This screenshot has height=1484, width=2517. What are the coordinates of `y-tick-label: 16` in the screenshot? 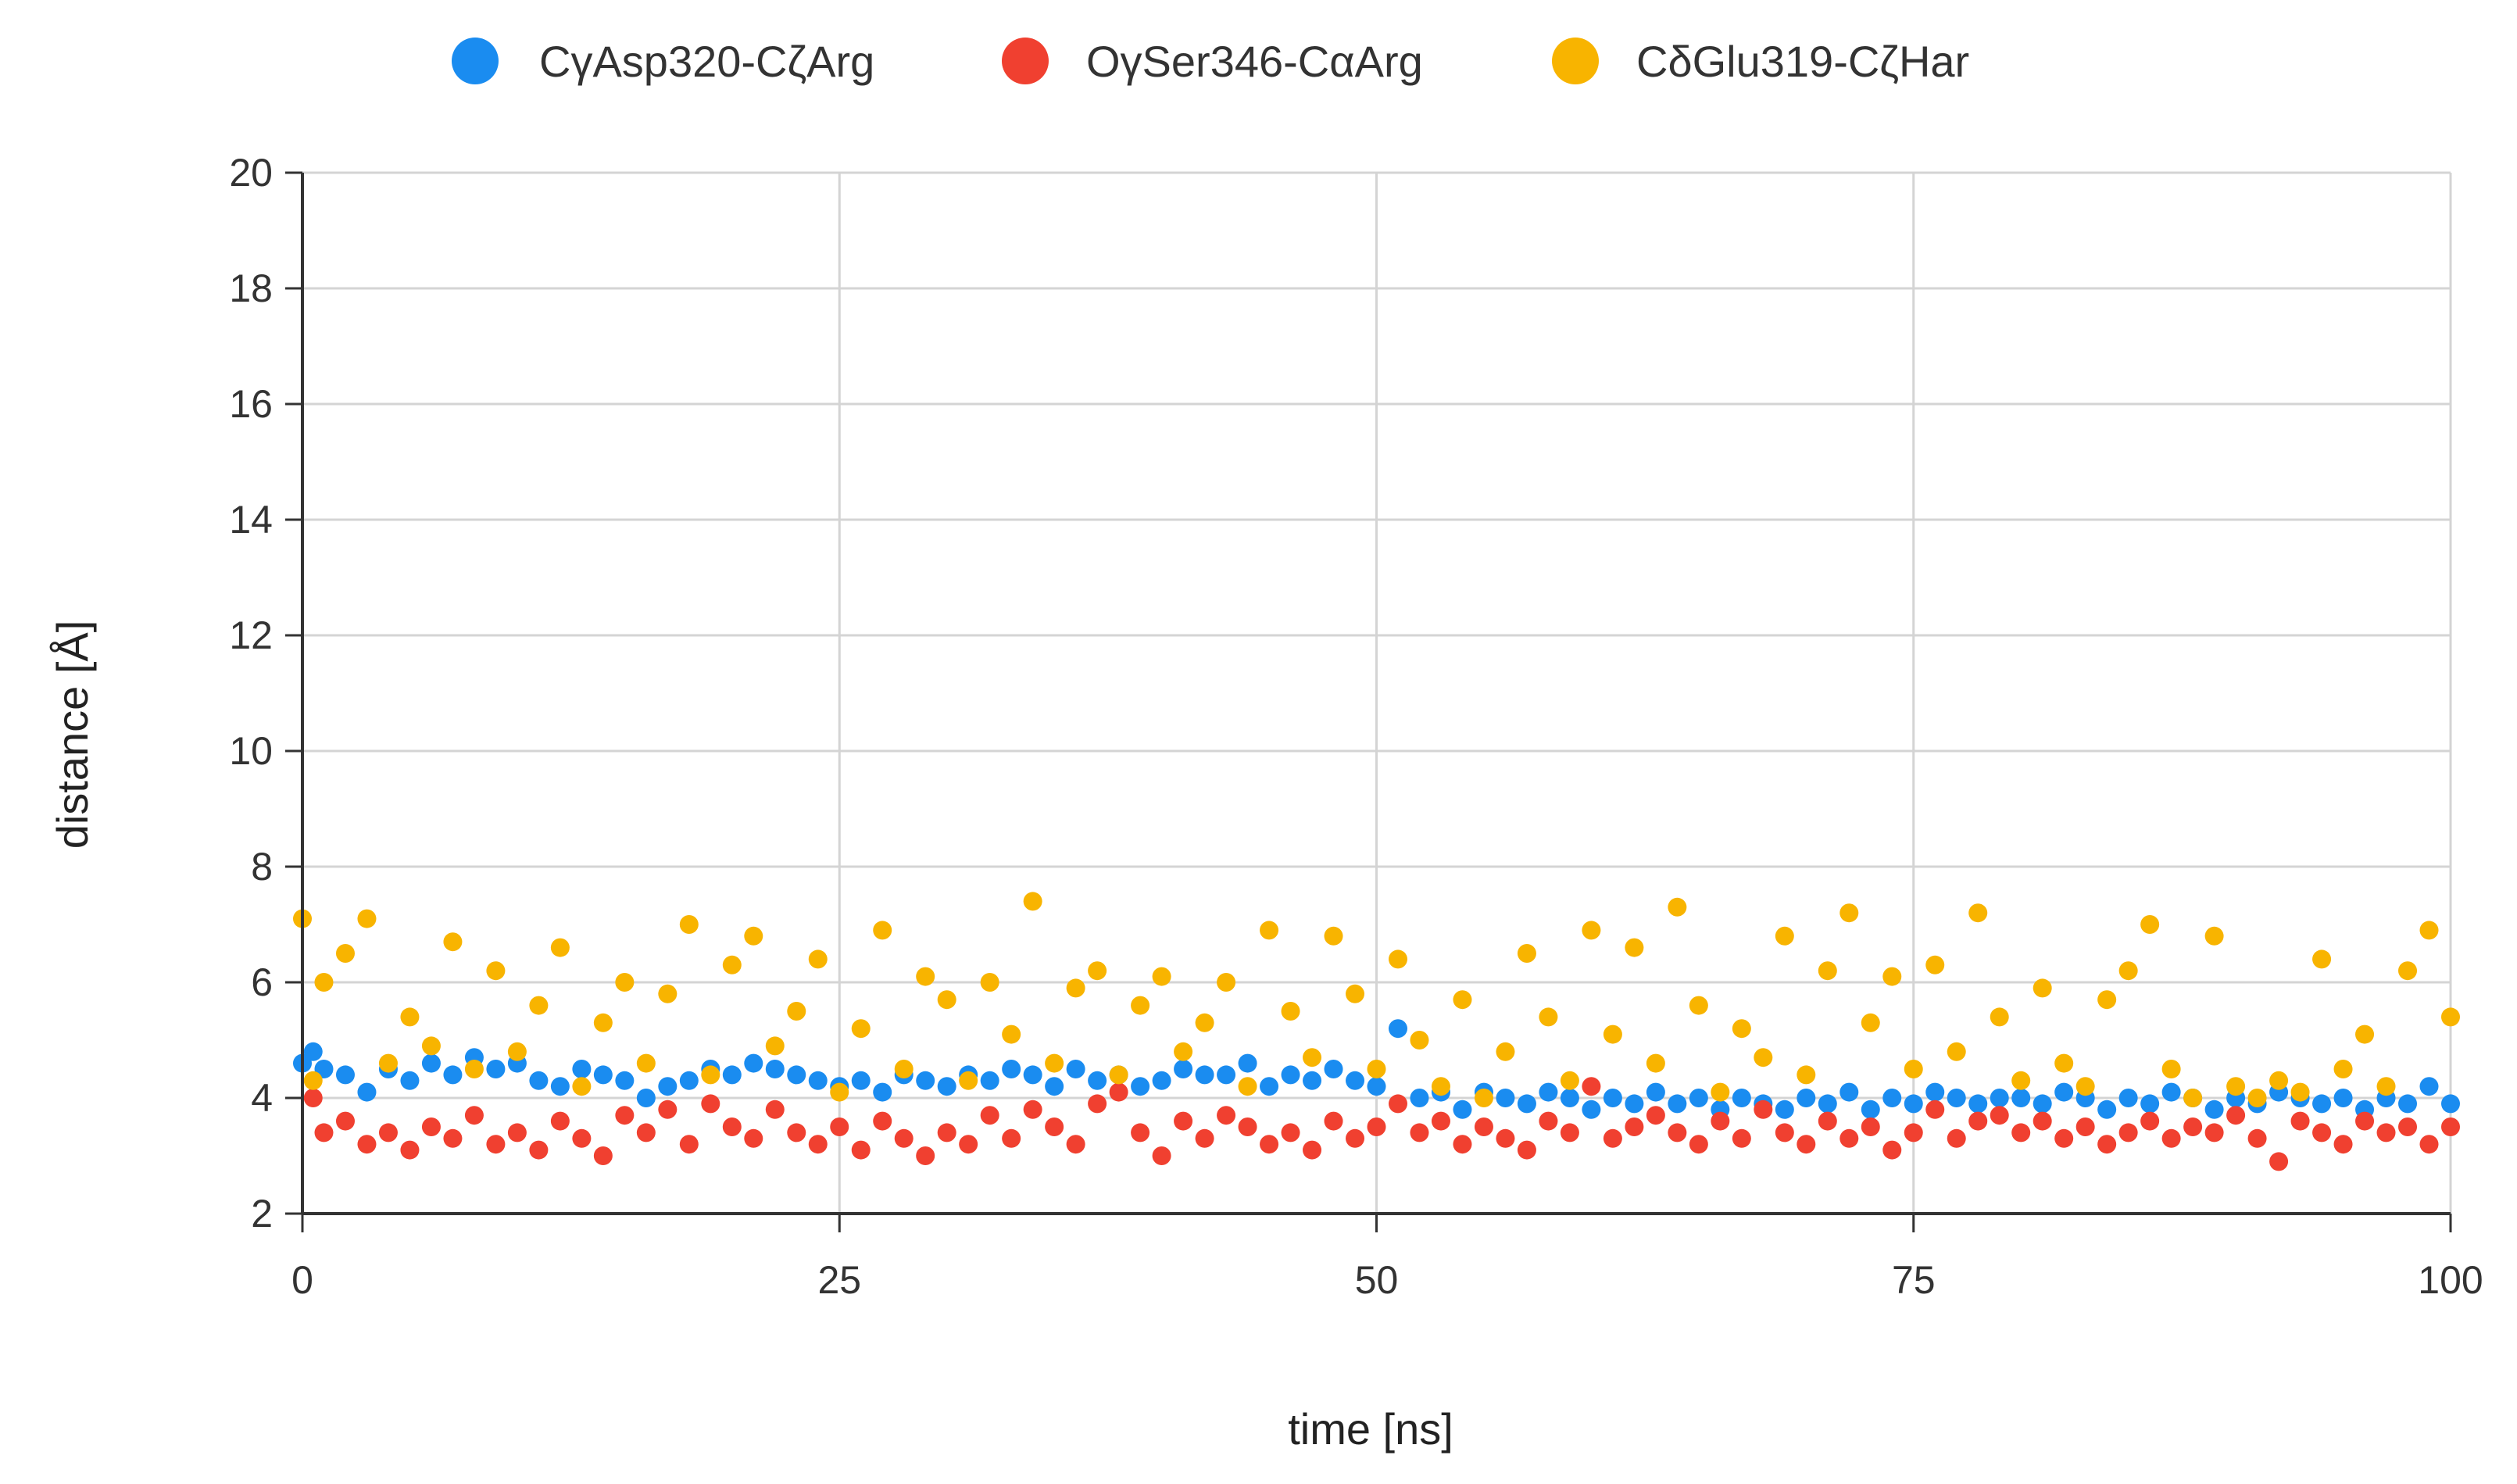 It's located at (251, 404).